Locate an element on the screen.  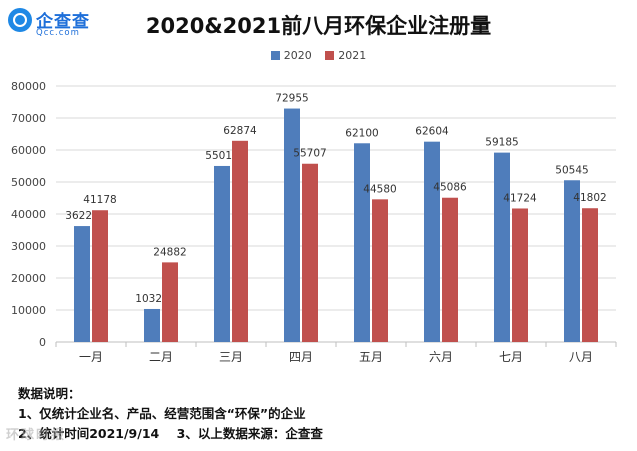
data-label-2020-8: 50545 is located at coordinates (571, 170).